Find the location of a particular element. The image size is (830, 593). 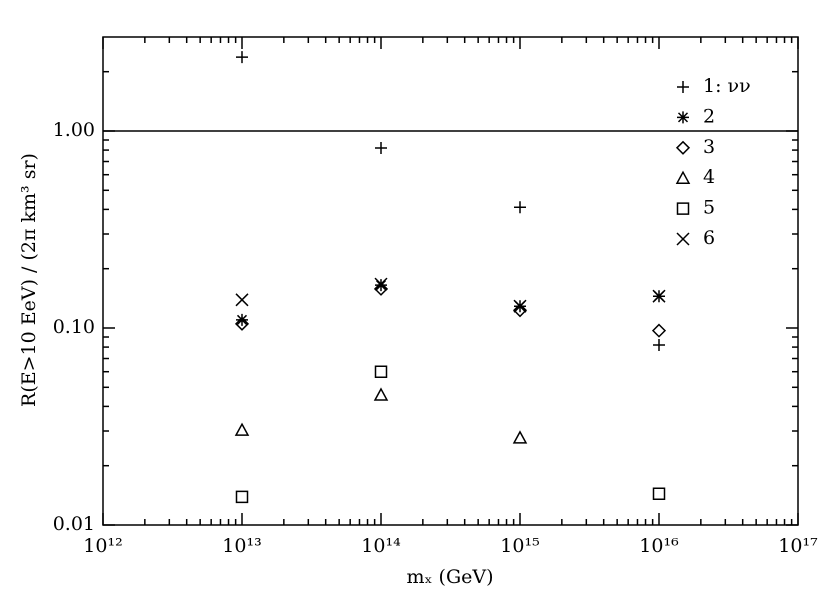

y-axis-label: R(E>10 EeV) / (2π km³ sr) is located at coordinates (29, 280).